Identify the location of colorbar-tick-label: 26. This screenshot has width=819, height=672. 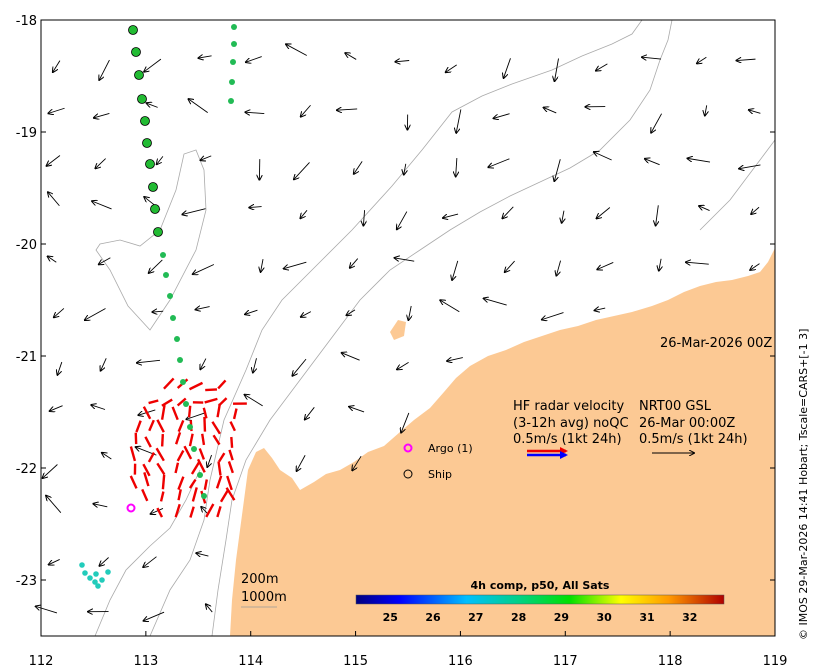
(433, 617).